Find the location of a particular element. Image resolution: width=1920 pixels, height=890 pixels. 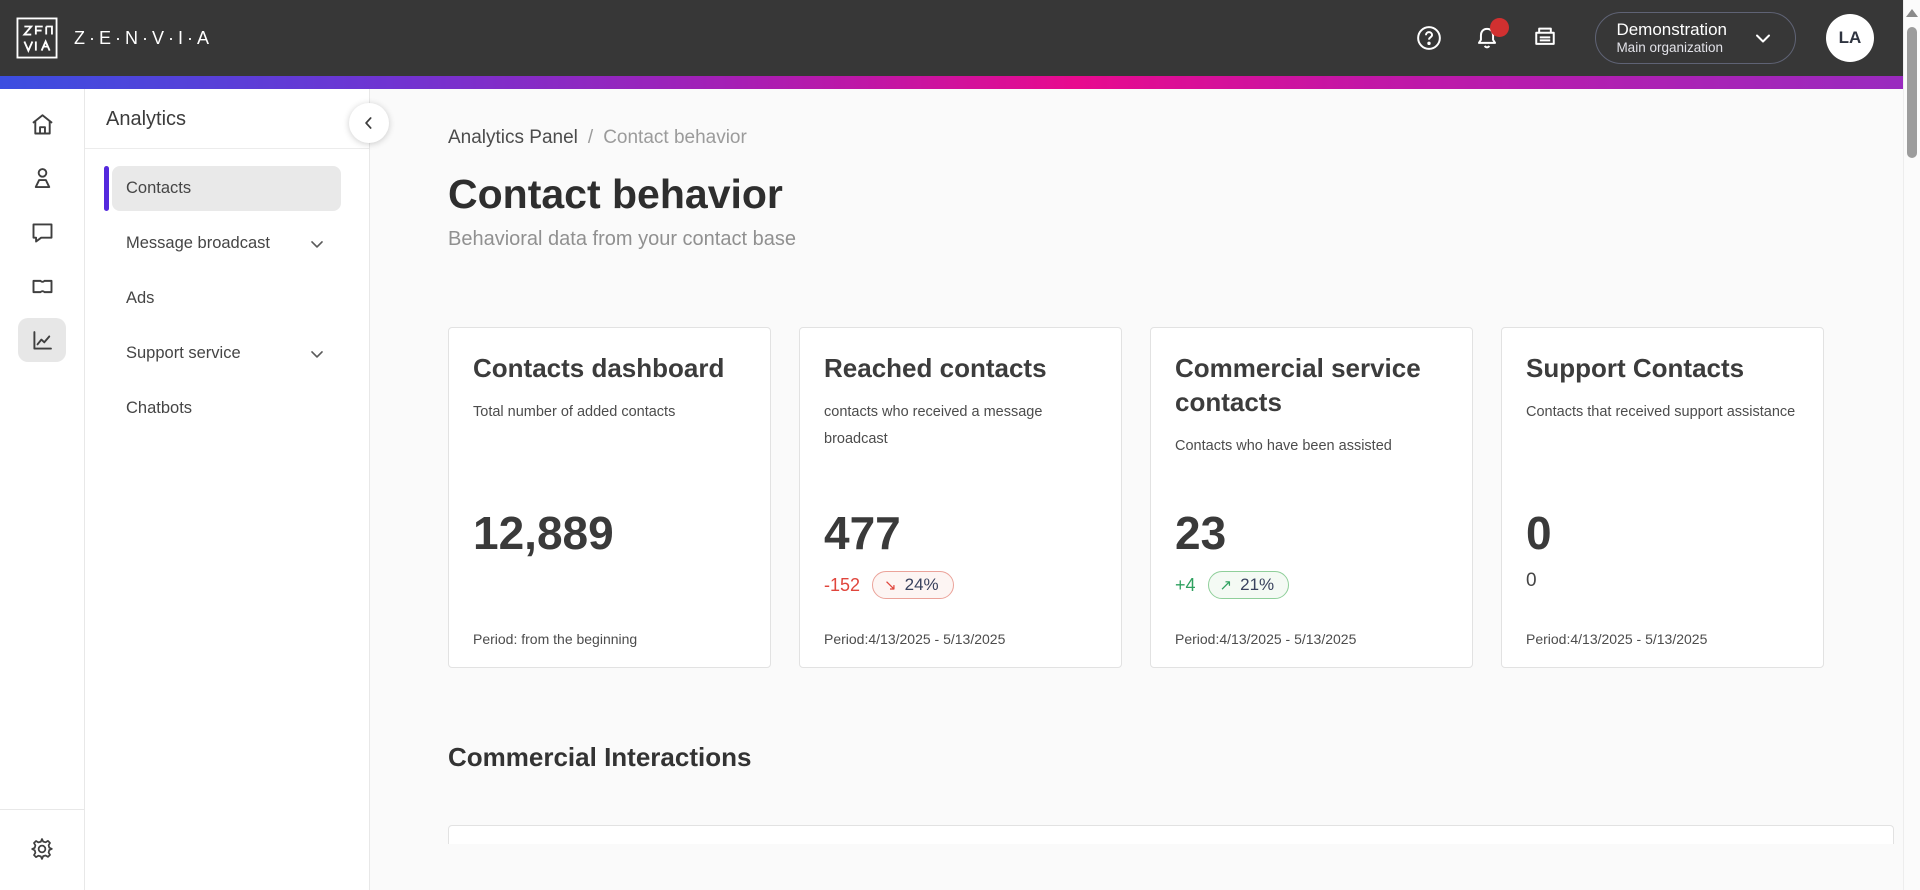

chat-bubble-icon is located at coordinates (42, 232).